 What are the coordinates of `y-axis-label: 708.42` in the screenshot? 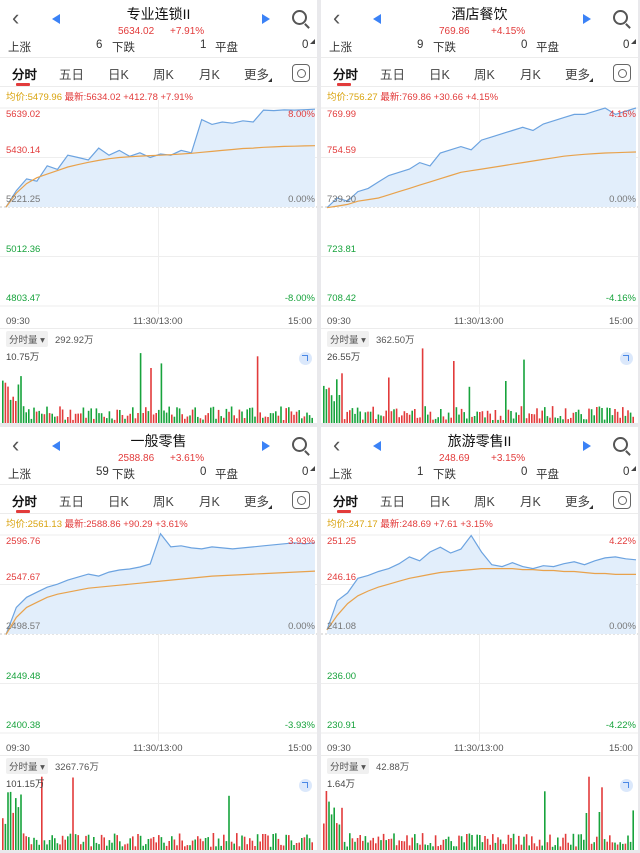 It's located at (342, 298).